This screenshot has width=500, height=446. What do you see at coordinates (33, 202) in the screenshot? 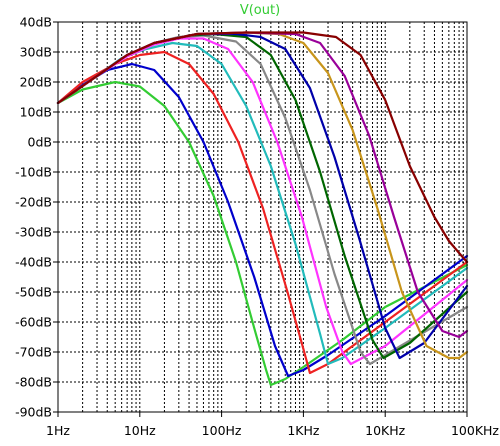
I see `y-tick-label: -20dB` at bounding box center [33, 202].